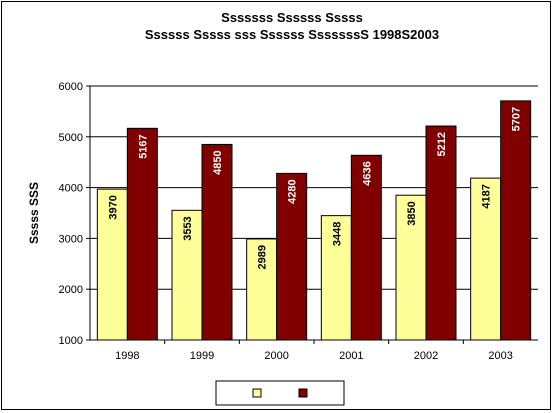 This screenshot has width=554, height=413. I want to click on data-label: 5707, so click(517, 119).